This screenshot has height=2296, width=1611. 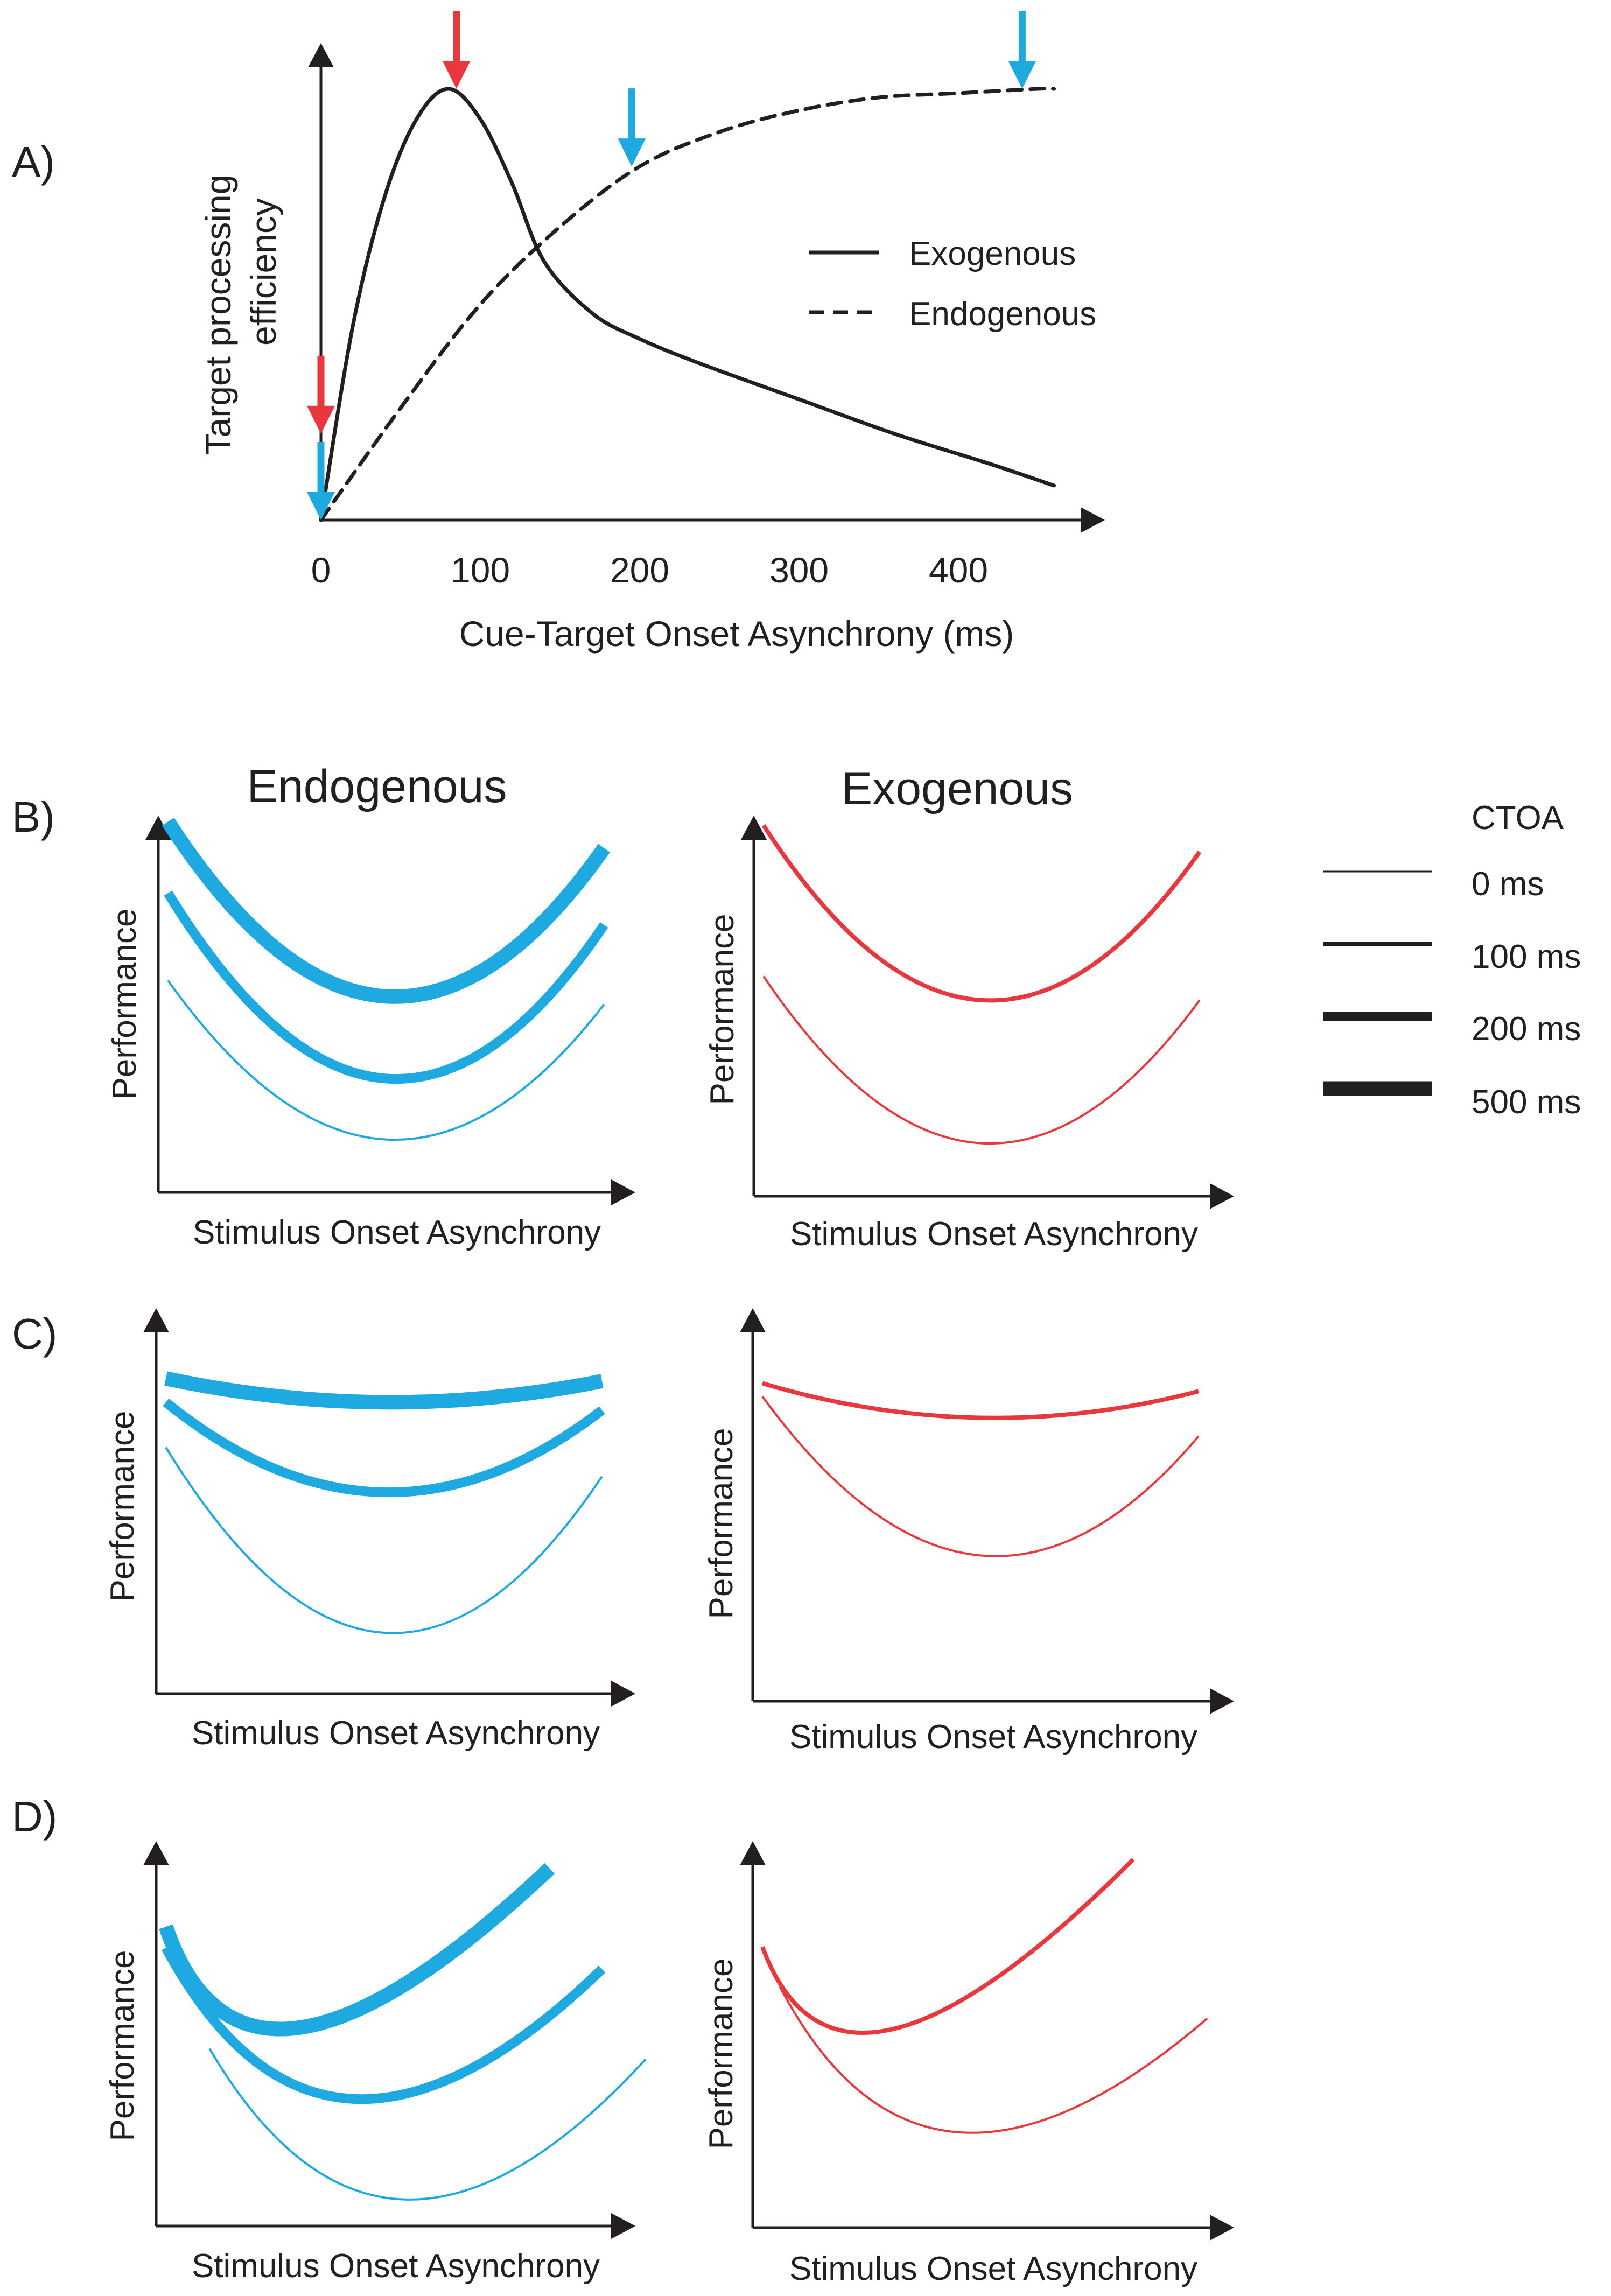 I want to click on panel-a-x-tick-200: 200, so click(x=640, y=570).